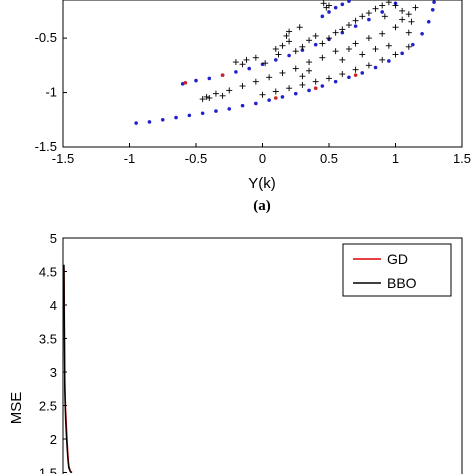  What do you see at coordinates (48, 339) in the screenshot?
I see `mse-y-tick-label: 3.5` at bounding box center [48, 339].